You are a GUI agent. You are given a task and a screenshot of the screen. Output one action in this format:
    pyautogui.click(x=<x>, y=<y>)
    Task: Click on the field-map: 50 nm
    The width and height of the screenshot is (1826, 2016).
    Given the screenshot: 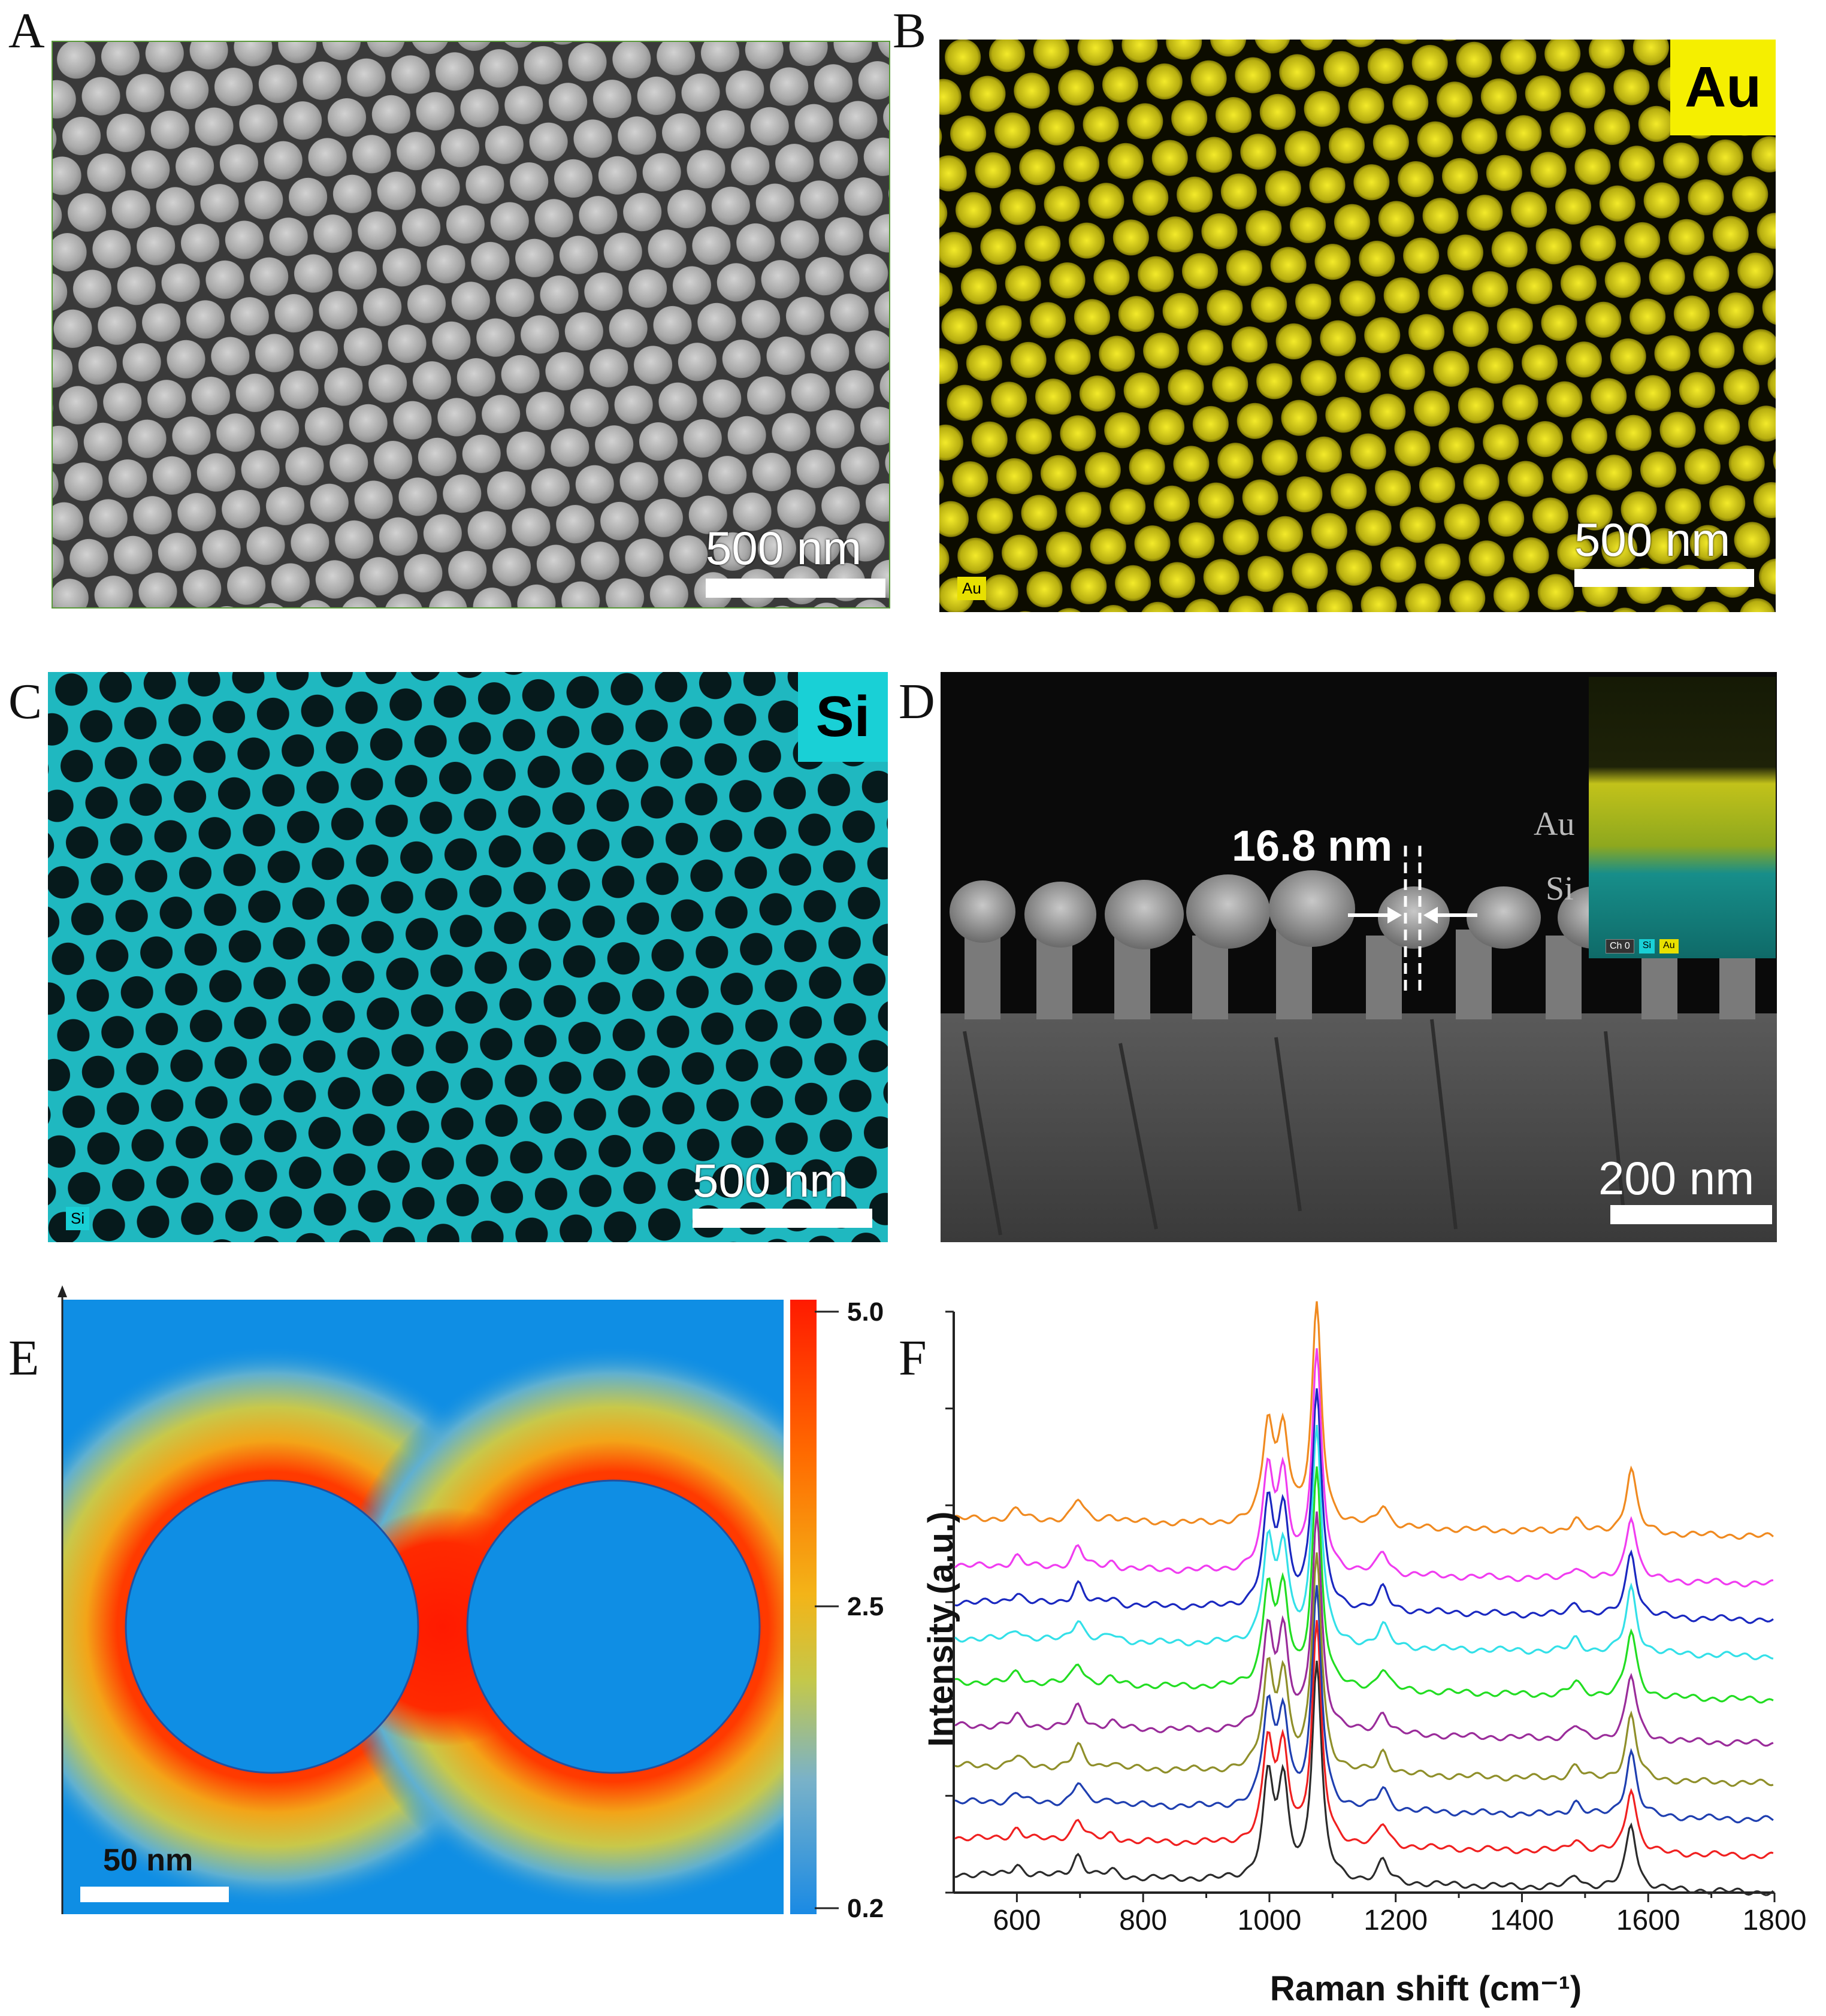 What is the action you would take?
    pyautogui.click(x=423, y=1607)
    